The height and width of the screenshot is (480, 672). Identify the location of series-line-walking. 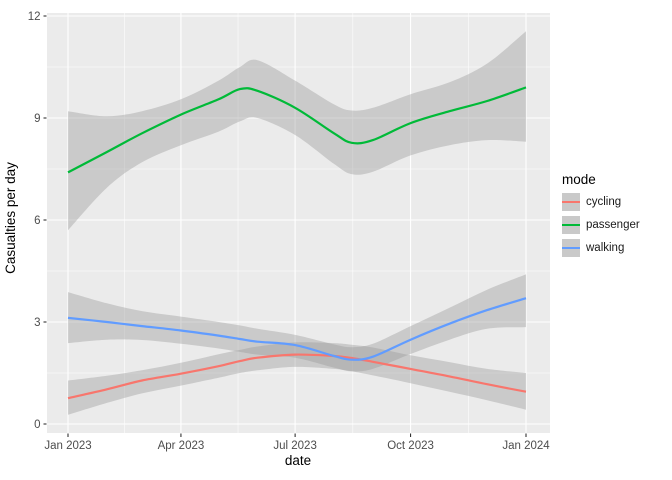
(297, 329).